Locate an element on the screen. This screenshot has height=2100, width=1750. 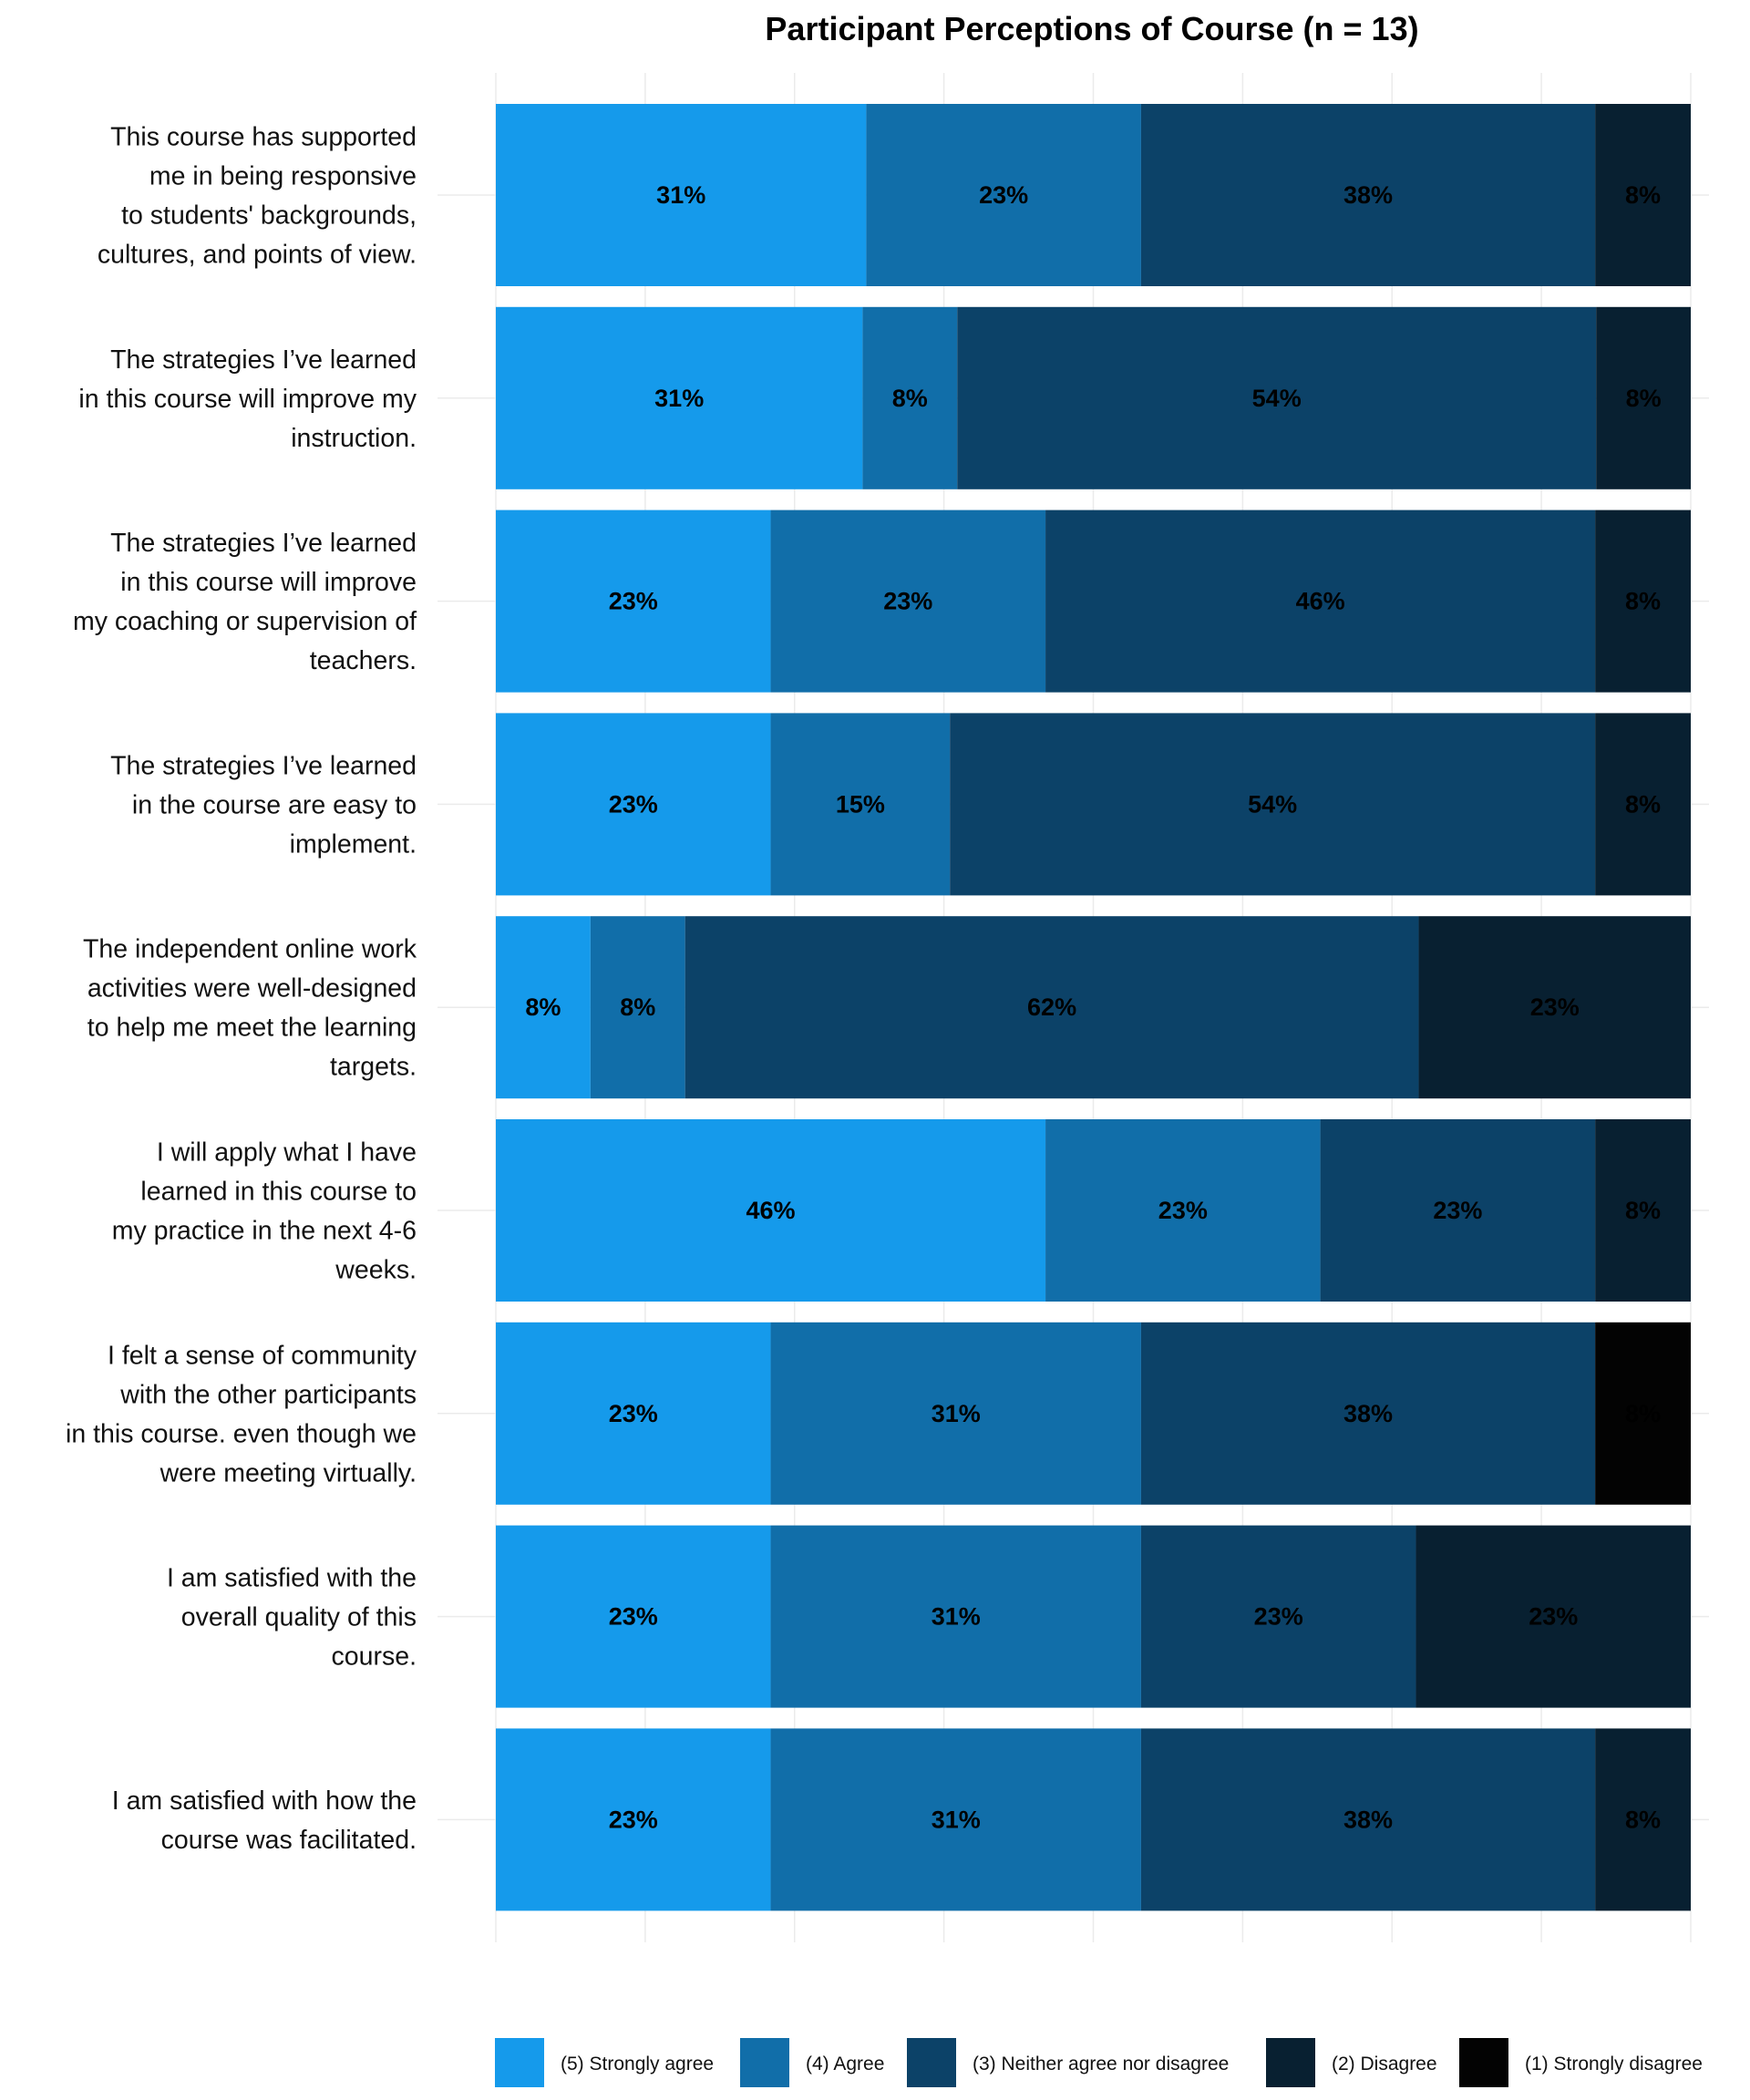
legend-label: (3) Neither agree nor disagree is located at coordinates (1101, 2064).